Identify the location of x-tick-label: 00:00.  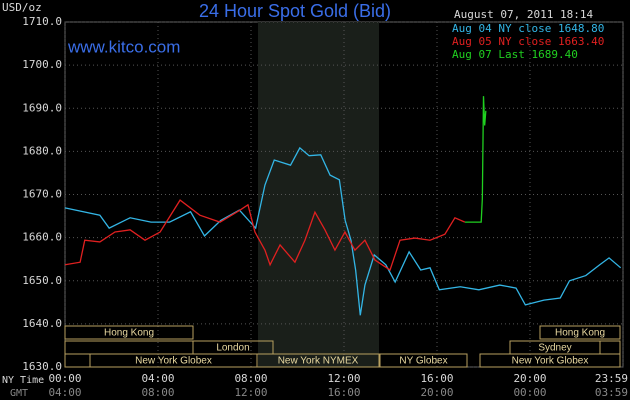
(64, 378).